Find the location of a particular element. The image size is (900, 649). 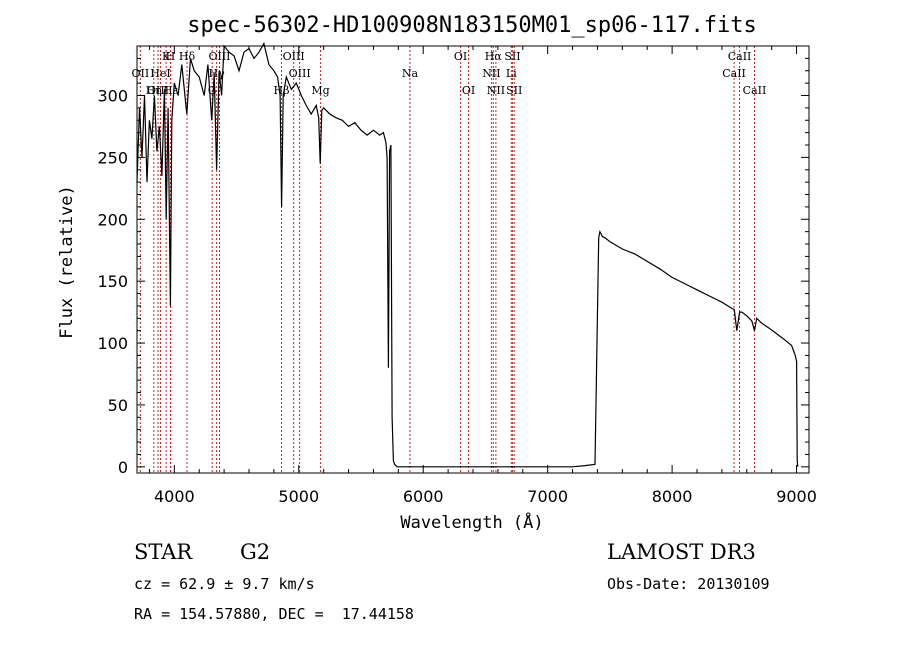

x-tick-label-5: 9000 is located at coordinates (796, 496).